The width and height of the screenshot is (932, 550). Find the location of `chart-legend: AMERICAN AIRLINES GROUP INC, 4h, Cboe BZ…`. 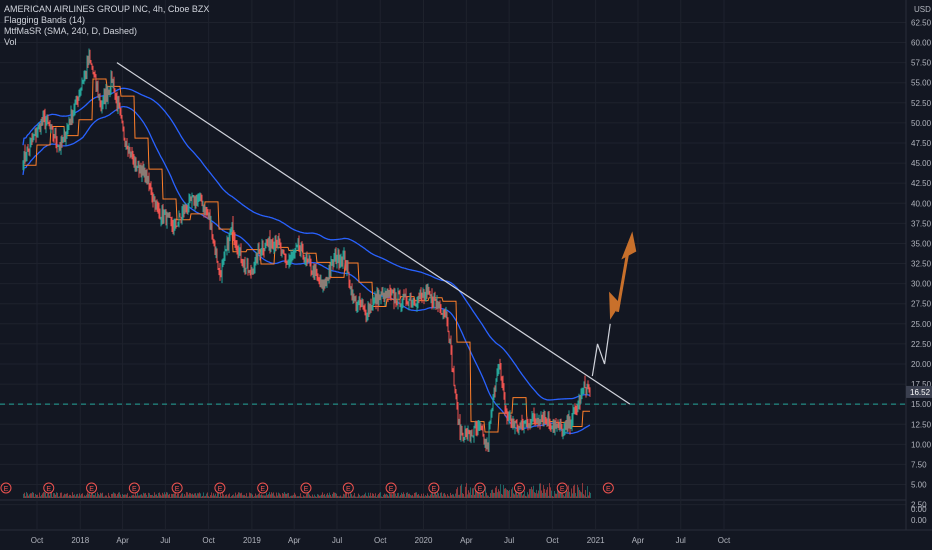

chart-legend: AMERICAN AIRLINES GROUP INC, 4h, Cboe BZ… is located at coordinates (106, 26).